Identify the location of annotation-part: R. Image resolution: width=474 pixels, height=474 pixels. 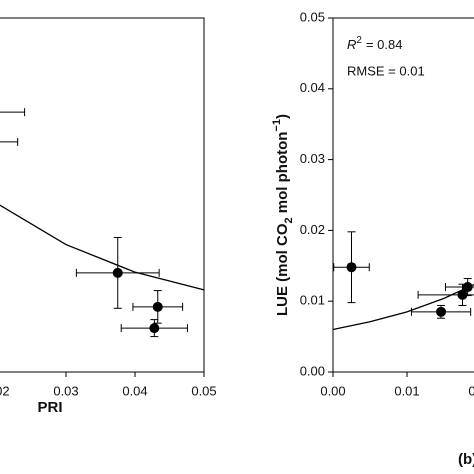
(351, 44).